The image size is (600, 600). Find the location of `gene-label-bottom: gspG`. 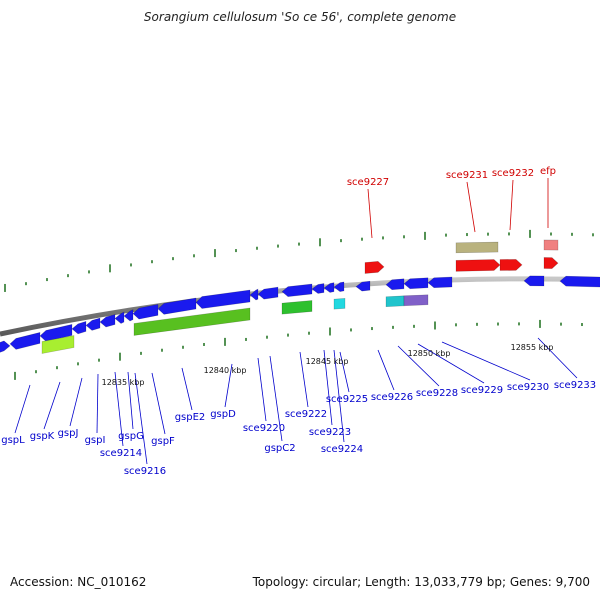

gene-label-bottom: gspG is located at coordinates (131, 436).